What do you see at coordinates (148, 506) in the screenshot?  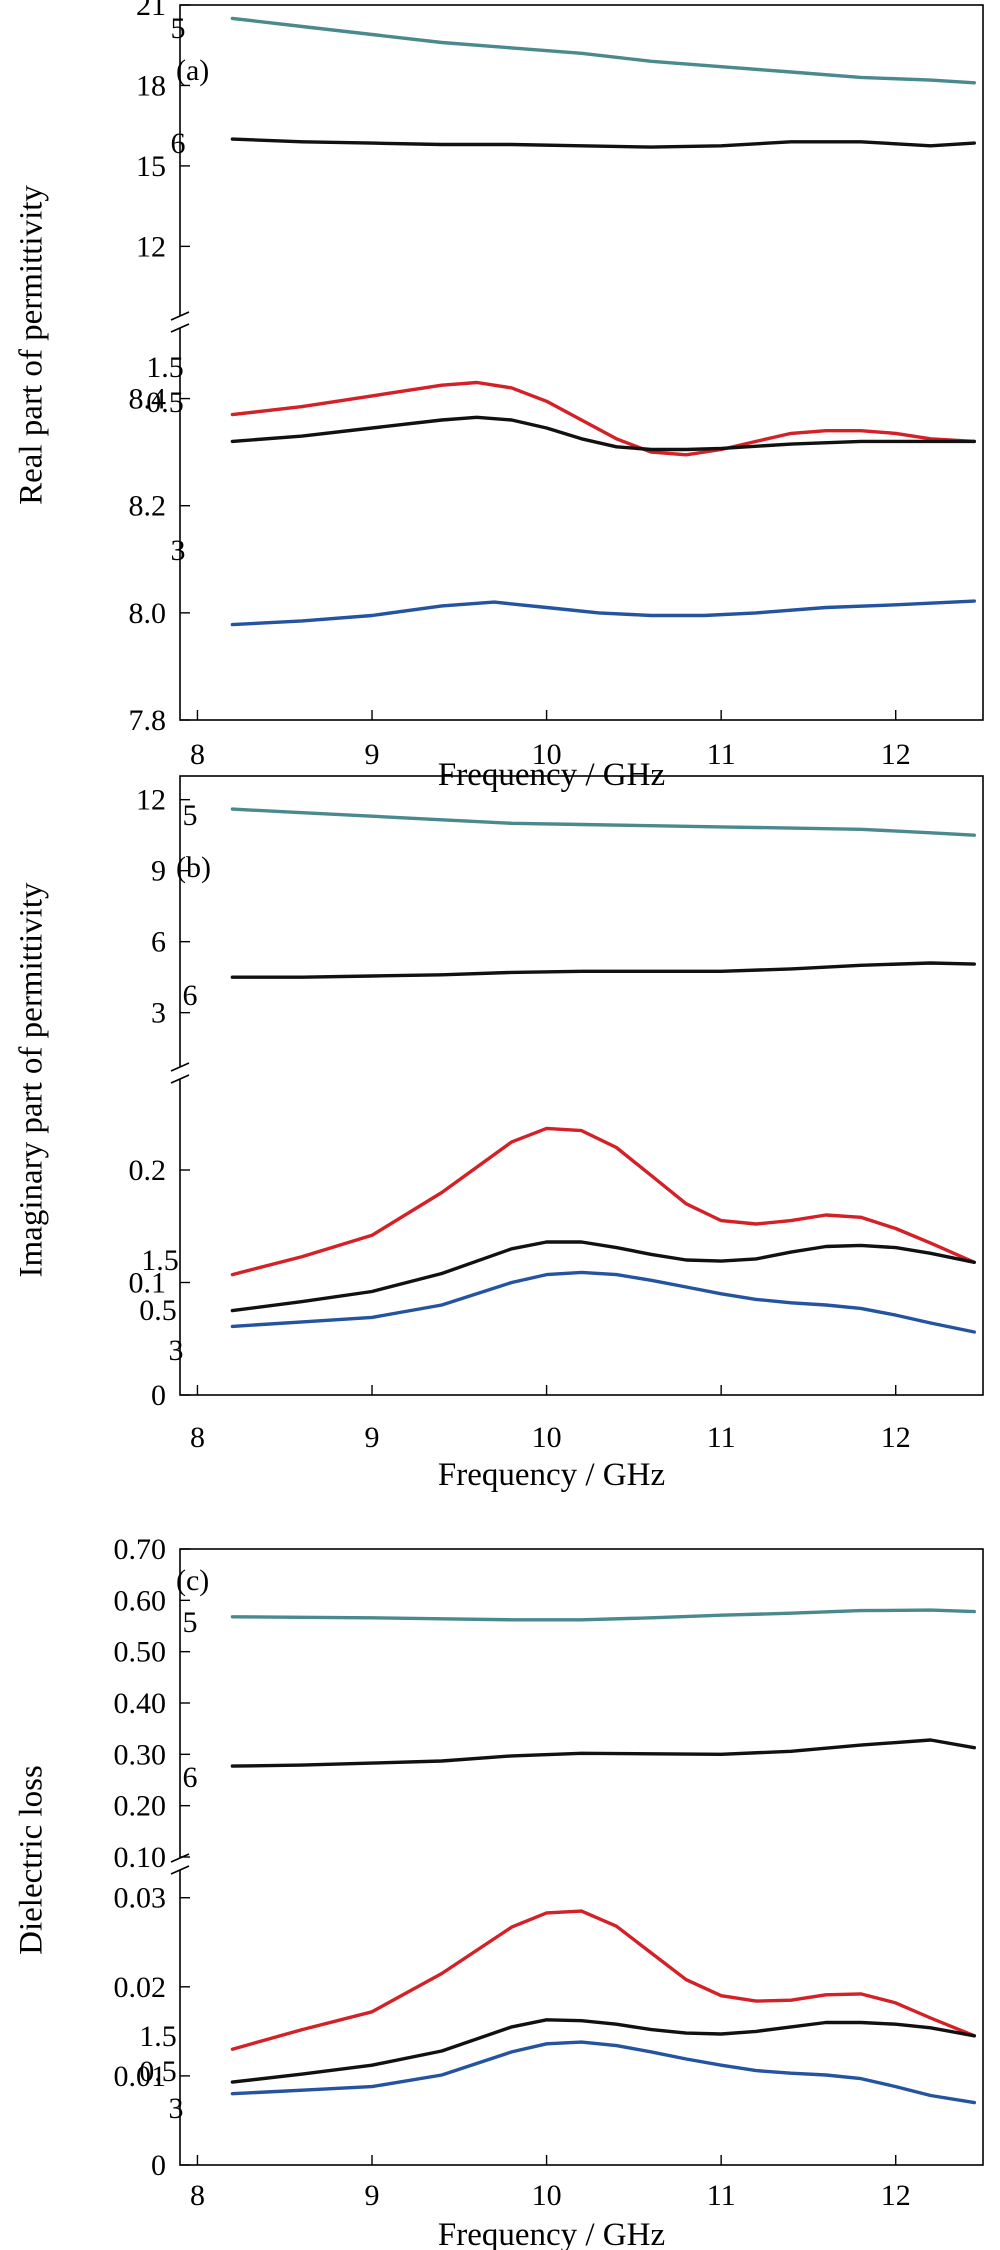 I see `y-tick-label: 8.2` at bounding box center [148, 506].